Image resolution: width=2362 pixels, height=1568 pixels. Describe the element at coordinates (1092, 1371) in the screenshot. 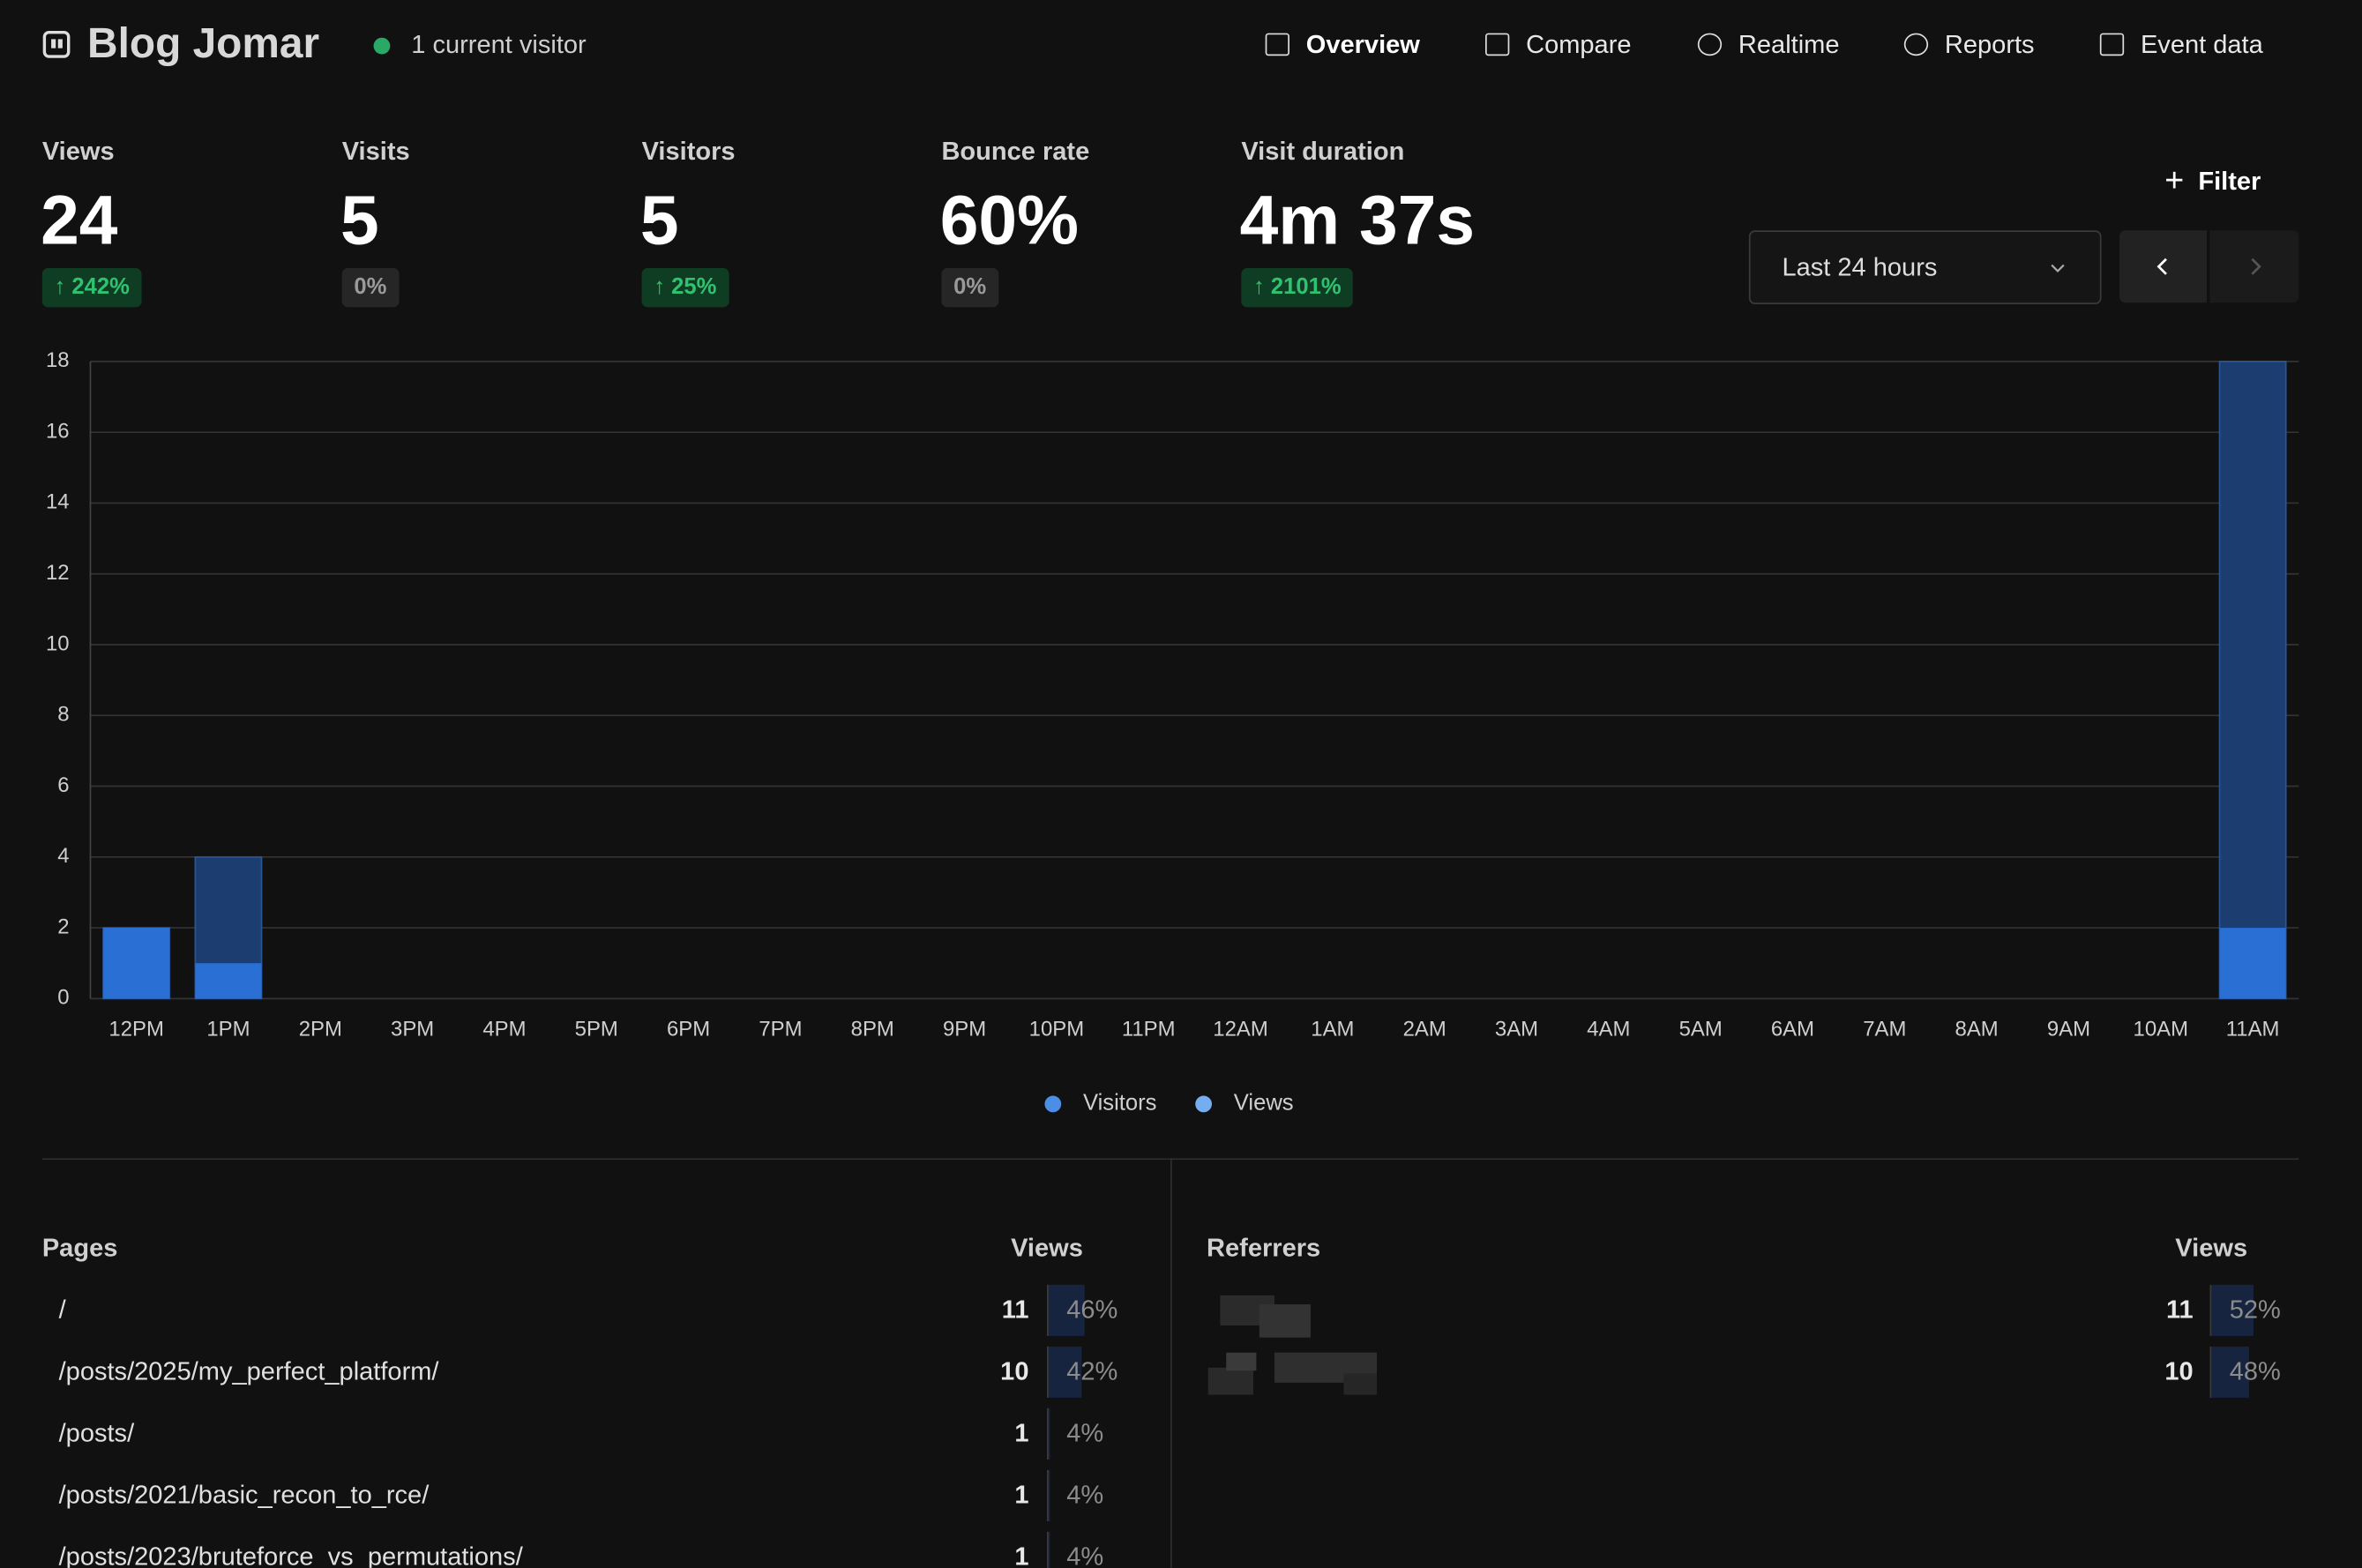

I see `row-percent: 42%` at that location.